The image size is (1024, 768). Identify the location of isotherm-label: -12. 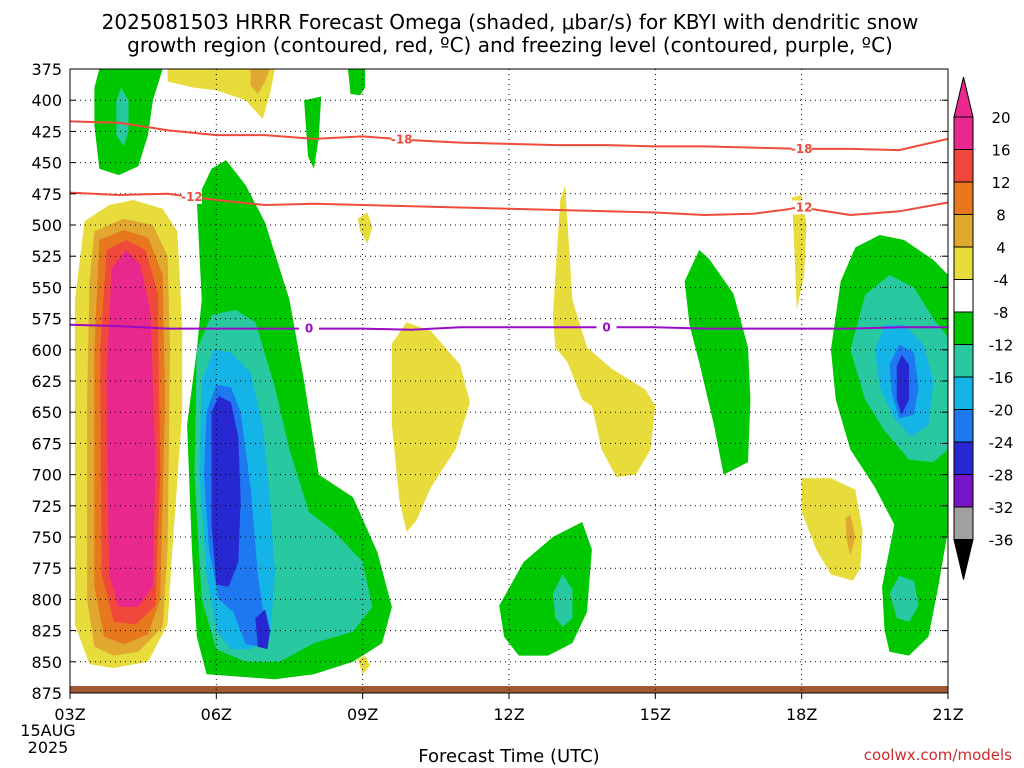
(802, 208).